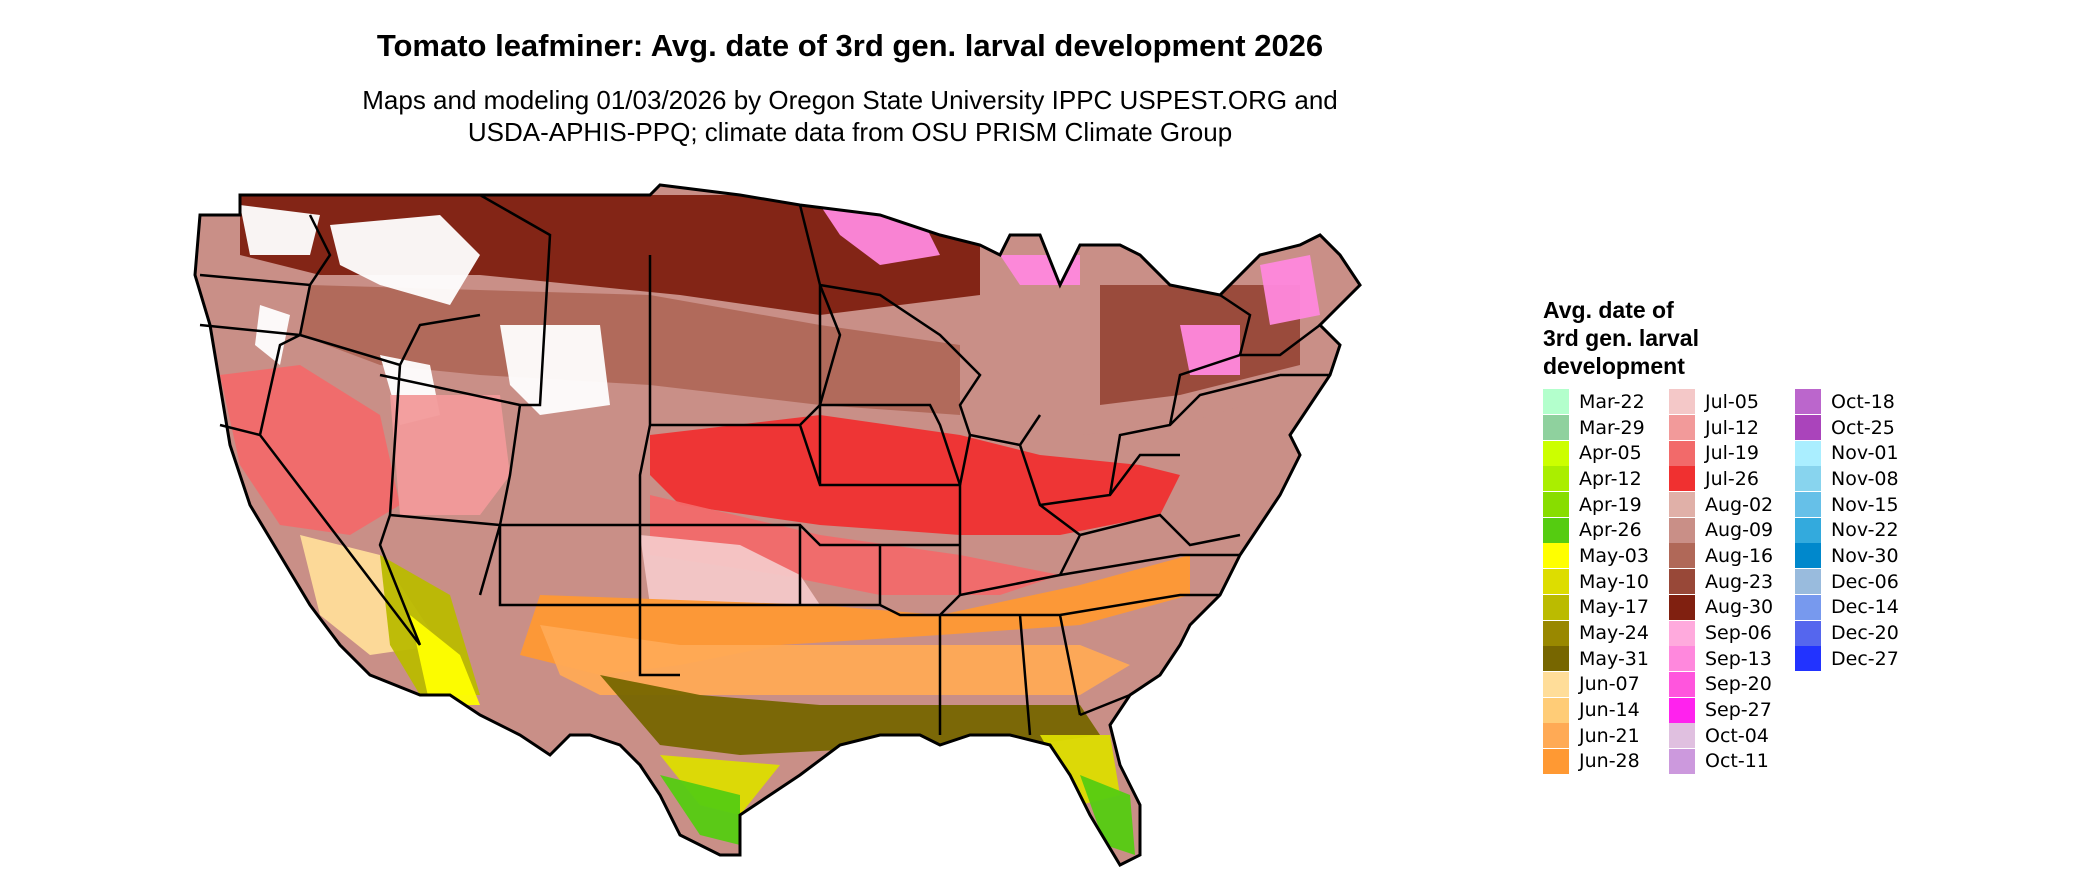 The width and height of the screenshot is (2100, 895). I want to click on legend-item: Apr-05, so click(1596, 453).